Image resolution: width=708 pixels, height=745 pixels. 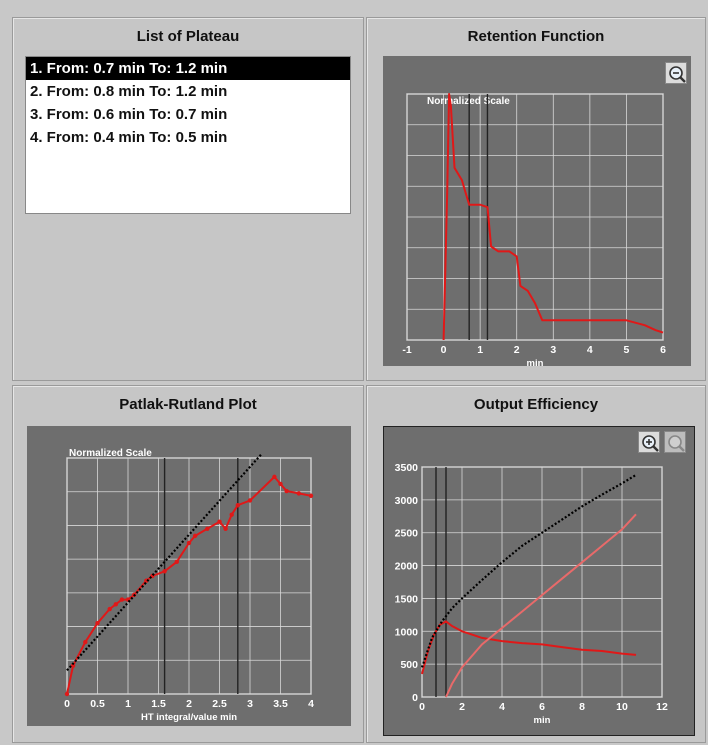 I want to click on x-tick-label: -1, so click(x=406, y=350).